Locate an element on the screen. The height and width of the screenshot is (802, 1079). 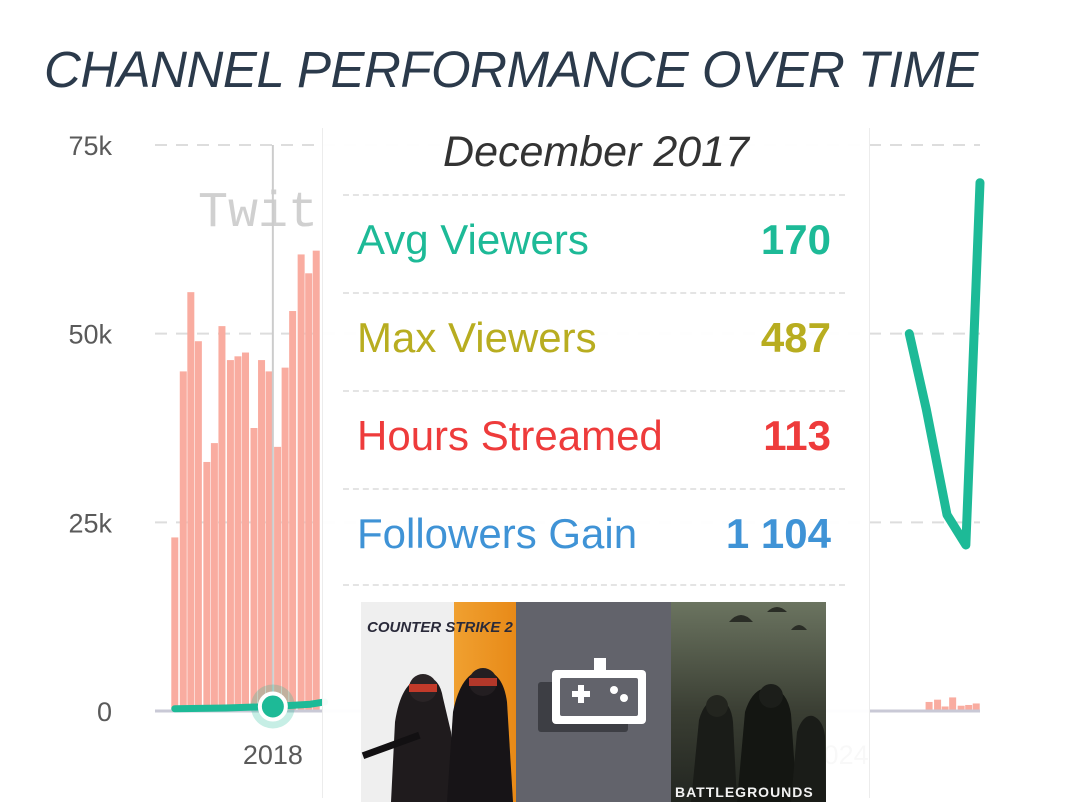
max-viewers-label: Max Viewers is located at coordinates (477, 337).